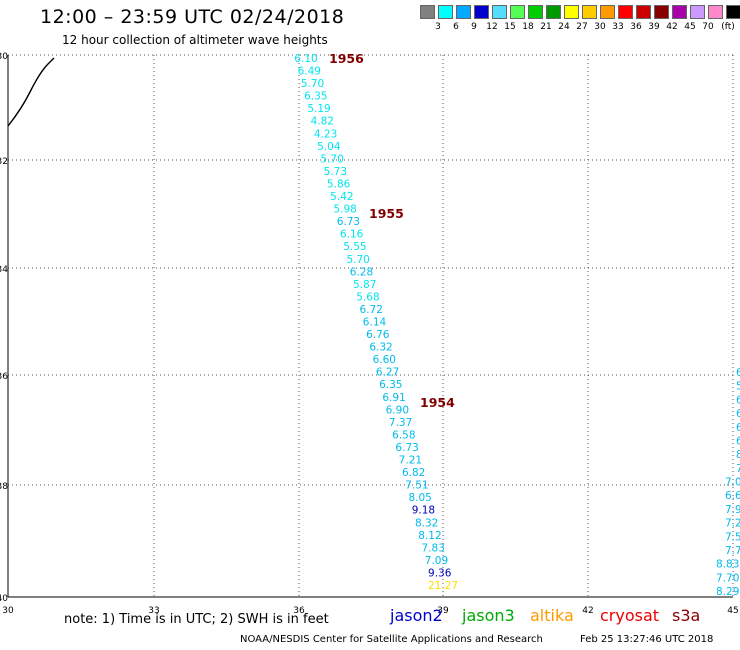  What do you see at coordinates (339, 184) in the screenshot?
I see `wave-height-label: 5.86` at bounding box center [339, 184].